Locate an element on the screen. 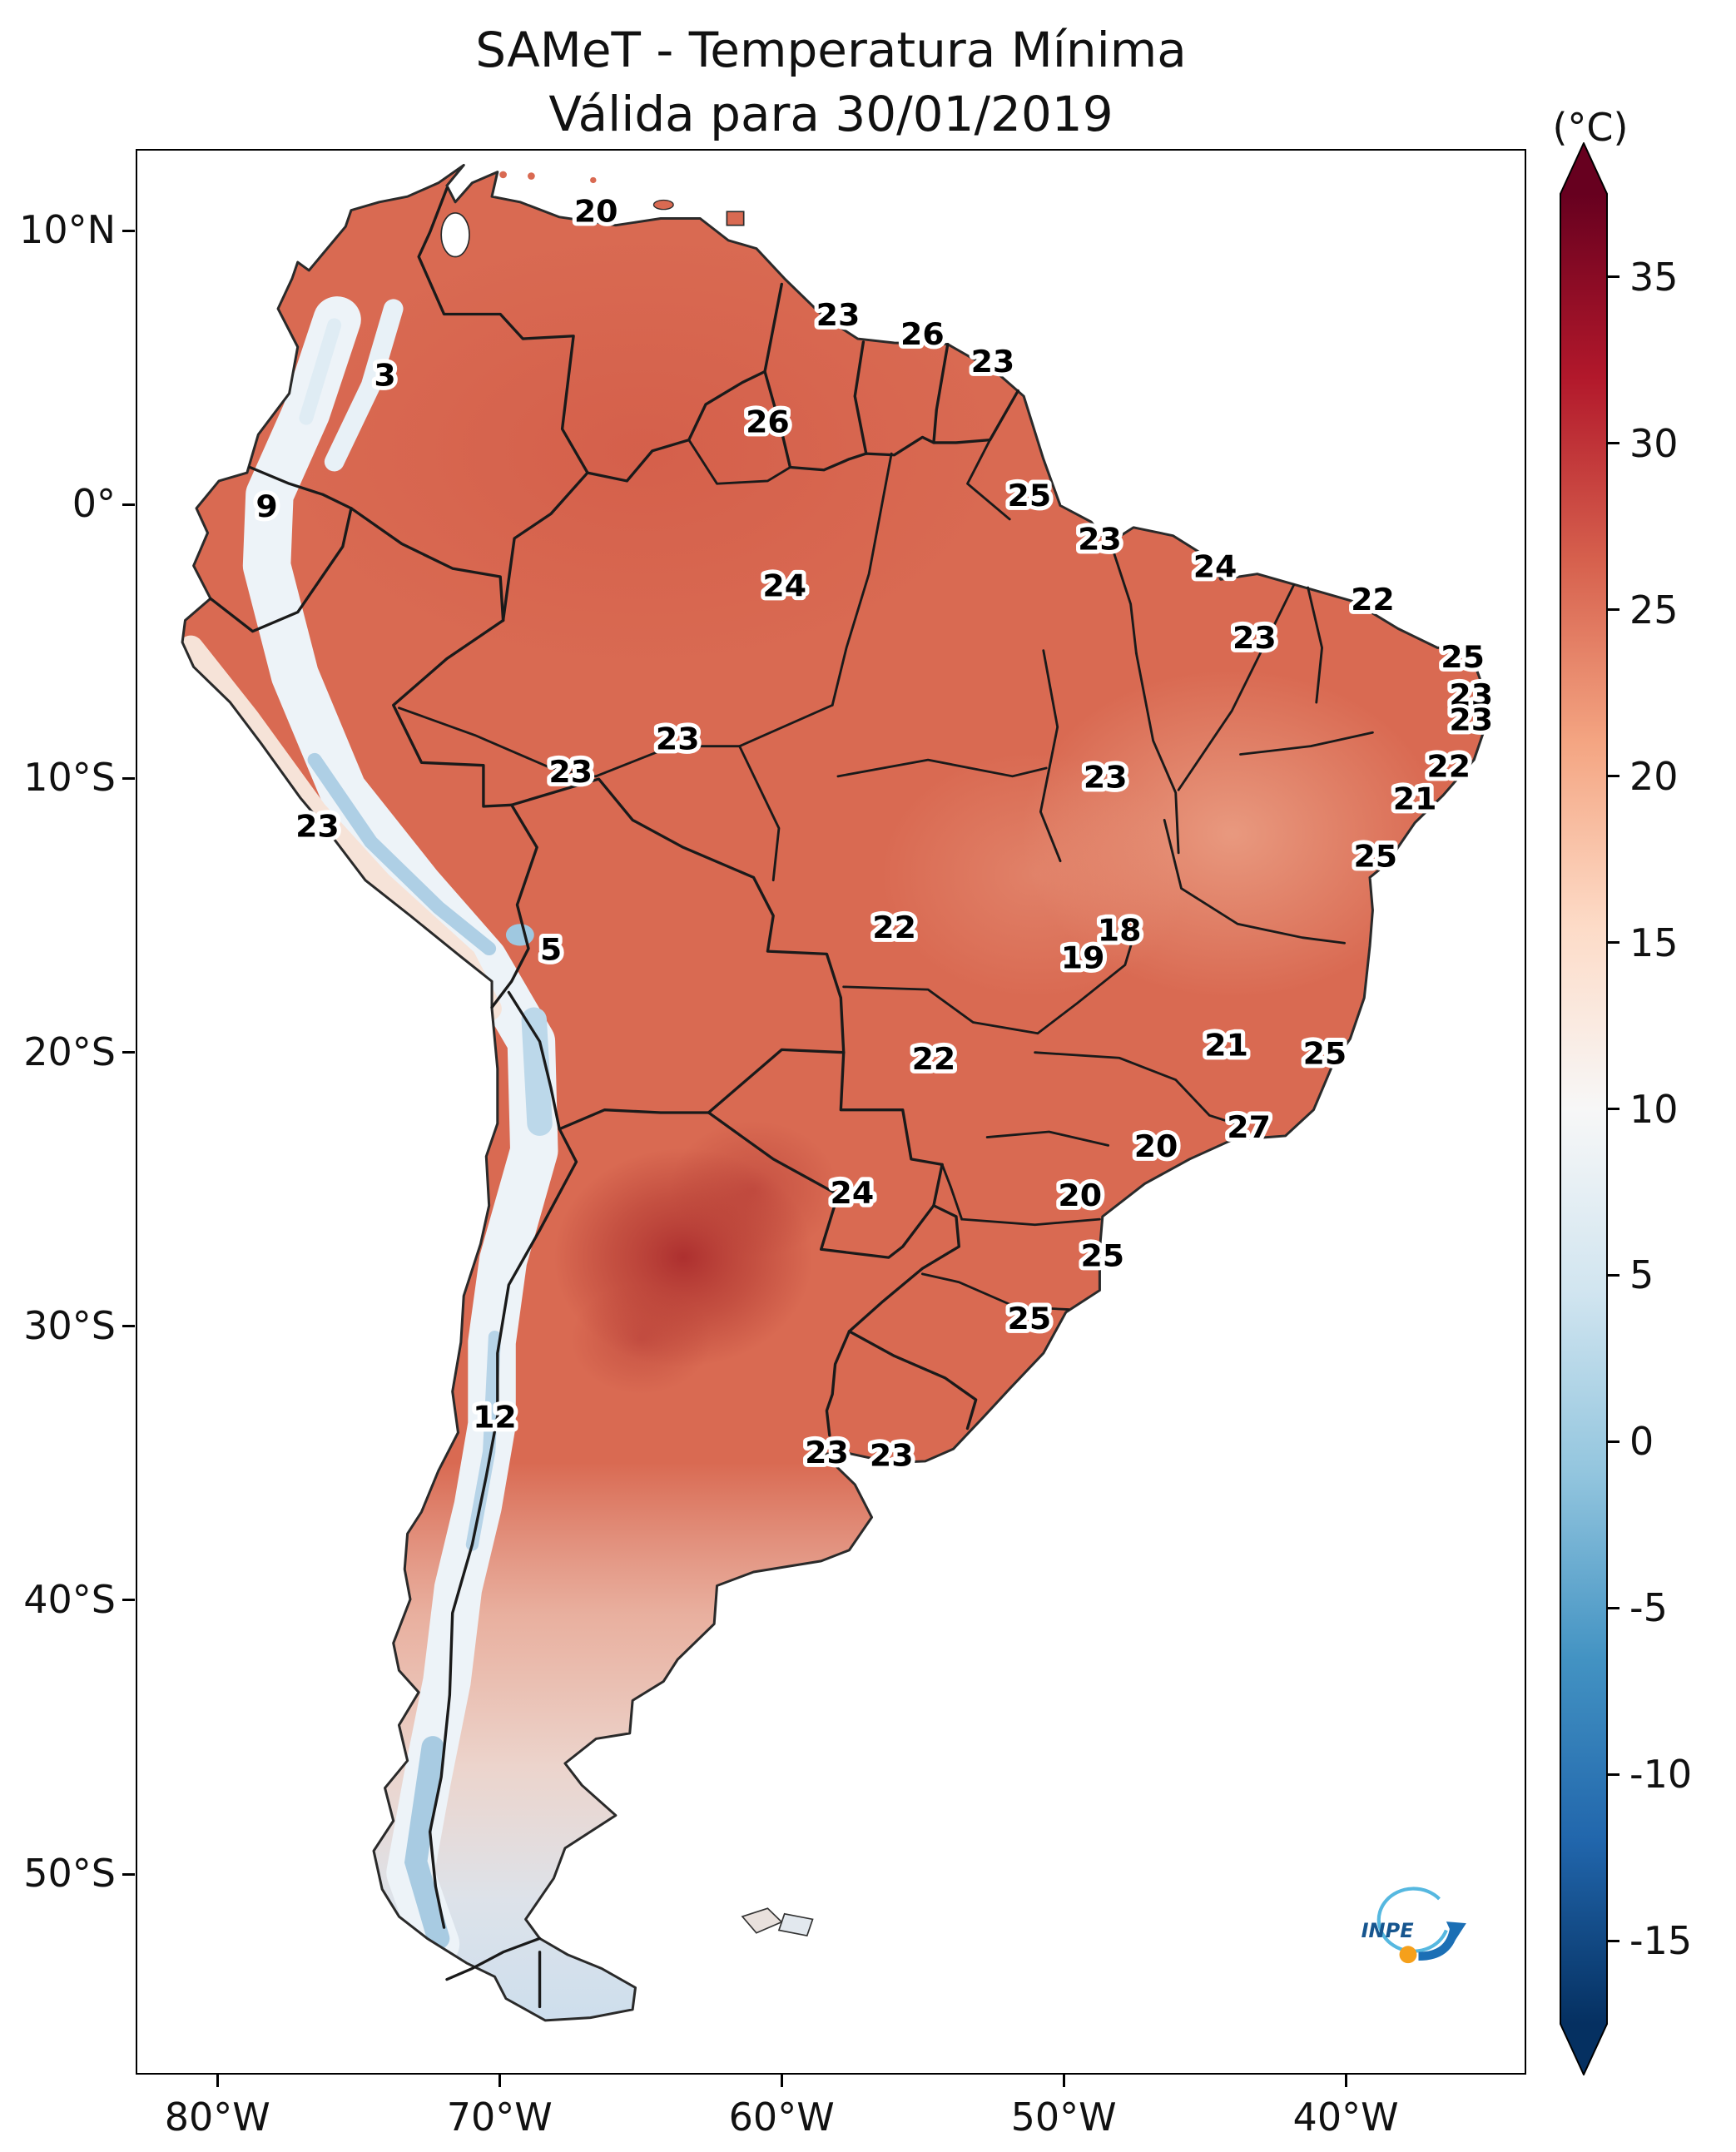 This screenshot has height=2152, width=1736. y-axis-tick-label: 10°S is located at coordinates (69, 778).